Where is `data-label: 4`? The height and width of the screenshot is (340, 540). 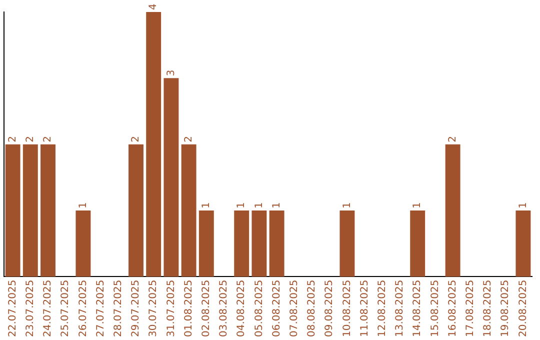 data-label: 4 is located at coordinates (154, 7).